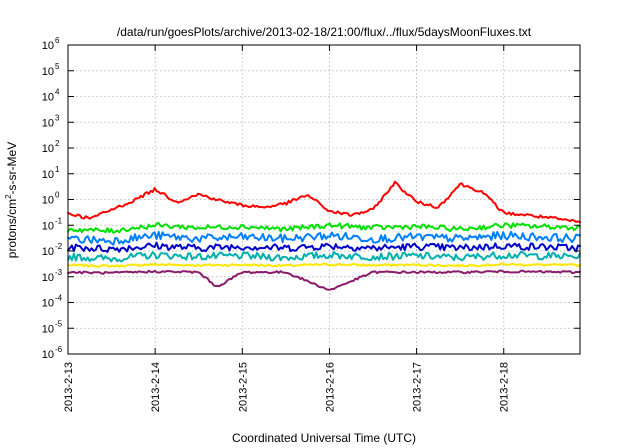  I want to click on y-axis-label: protons/cm2-s-sr-MeV, so click(11, 200).